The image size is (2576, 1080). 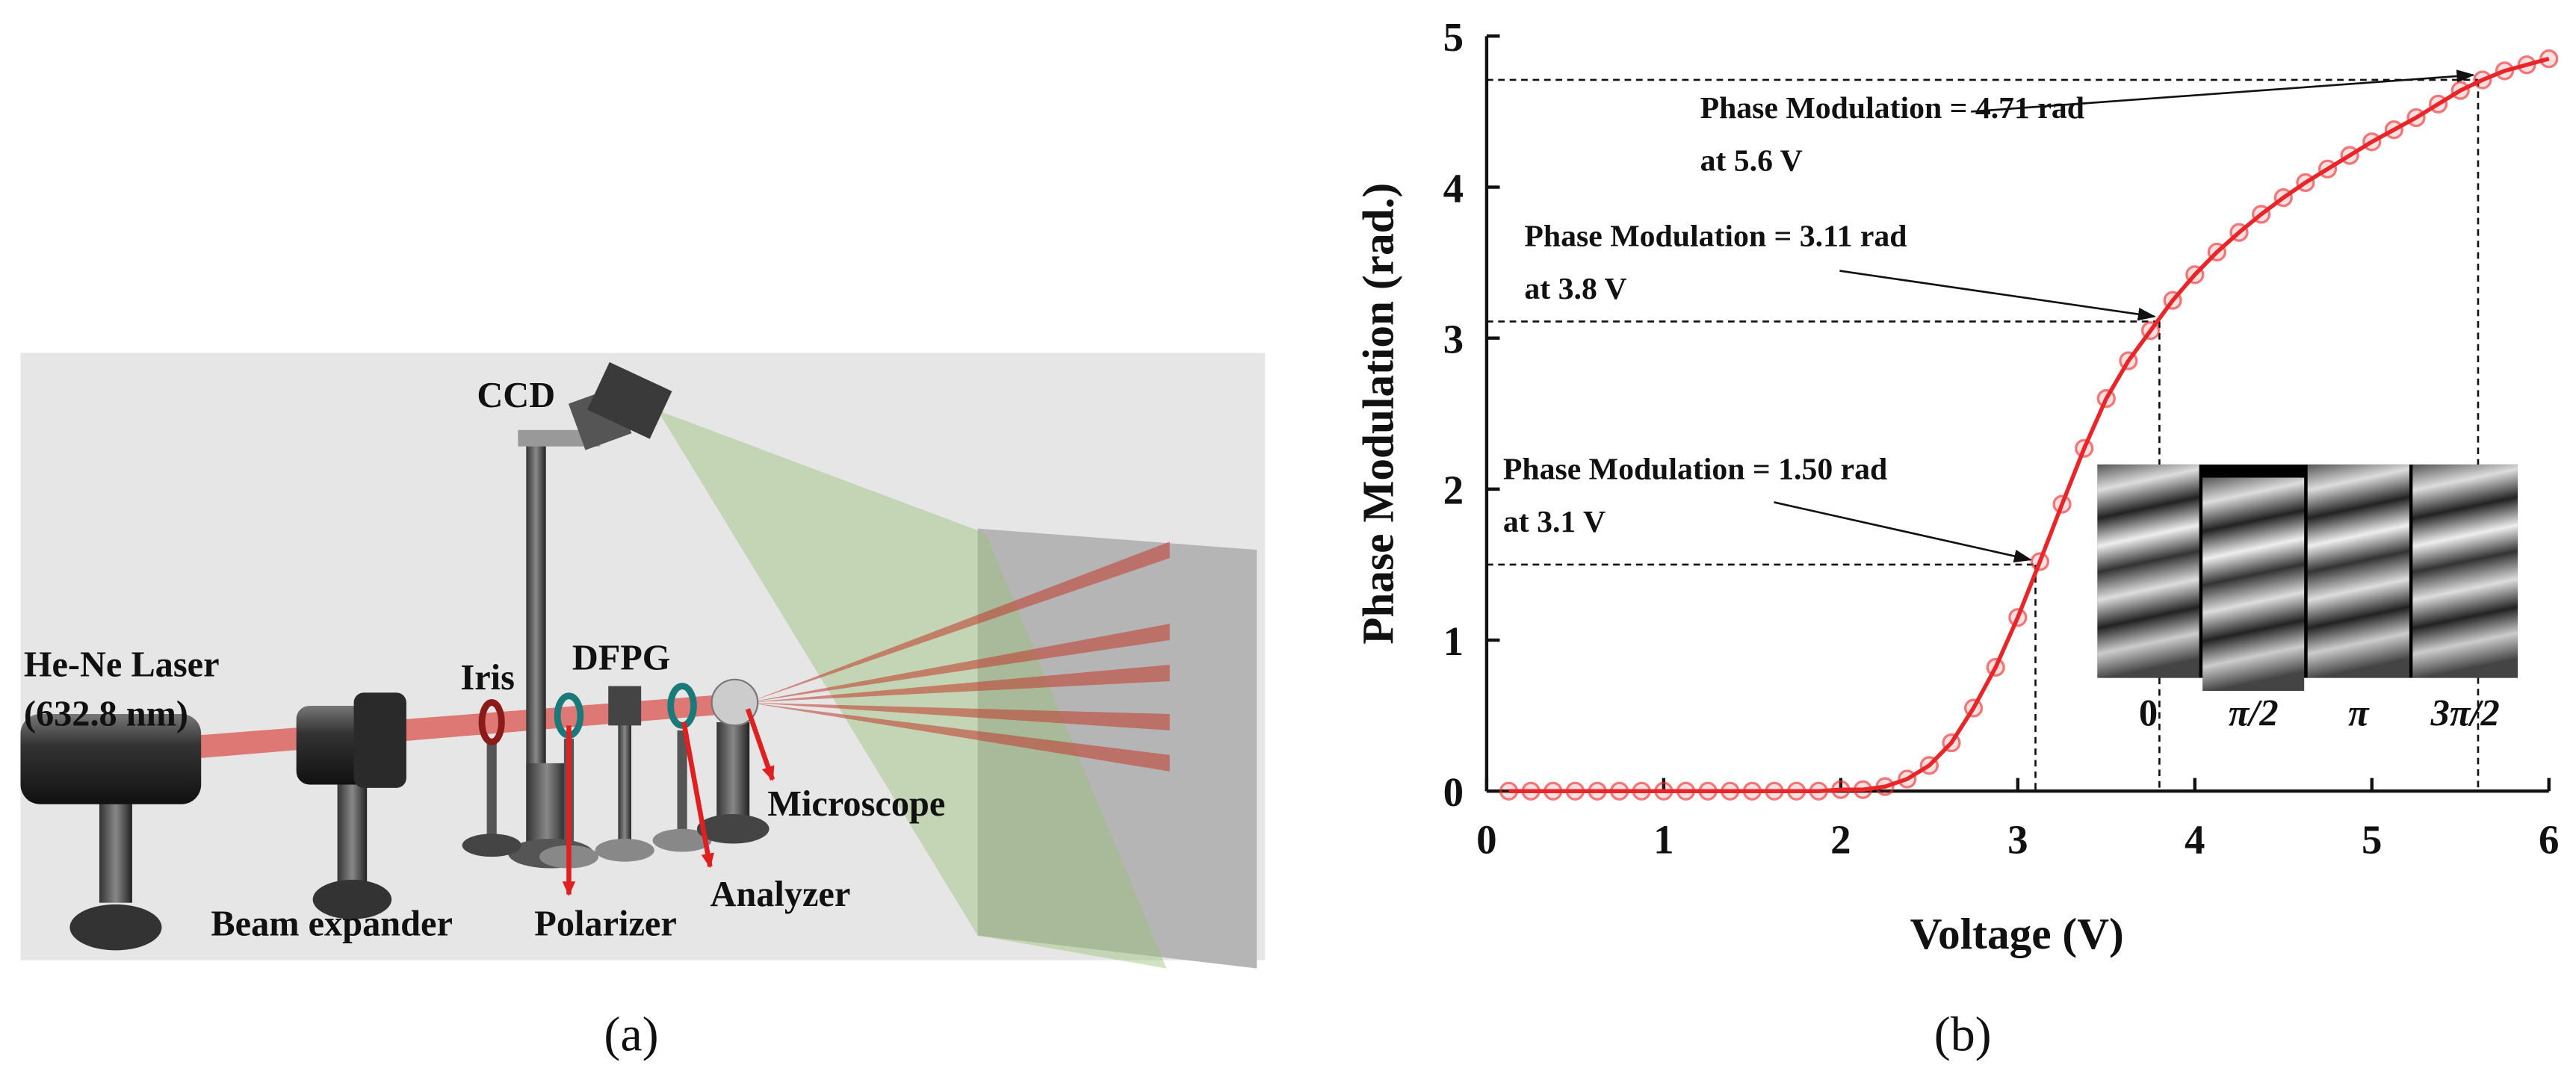 What do you see at coordinates (2372, 840) in the screenshot?
I see `x-tick-label: 5` at bounding box center [2372, 840].